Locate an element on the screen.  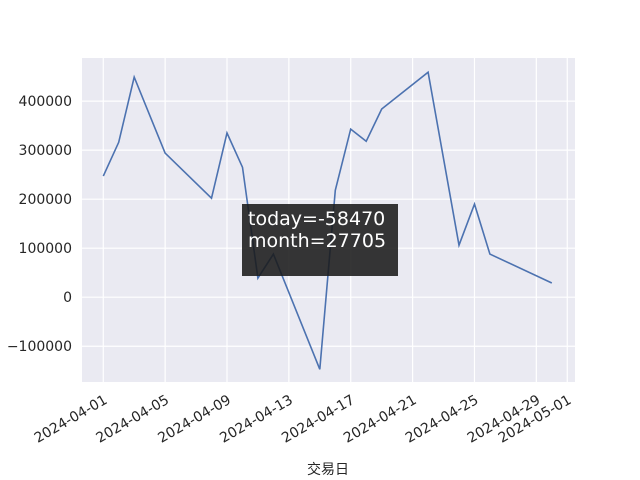
y-tick-label: 400000 is located at coordinates (45, 102).